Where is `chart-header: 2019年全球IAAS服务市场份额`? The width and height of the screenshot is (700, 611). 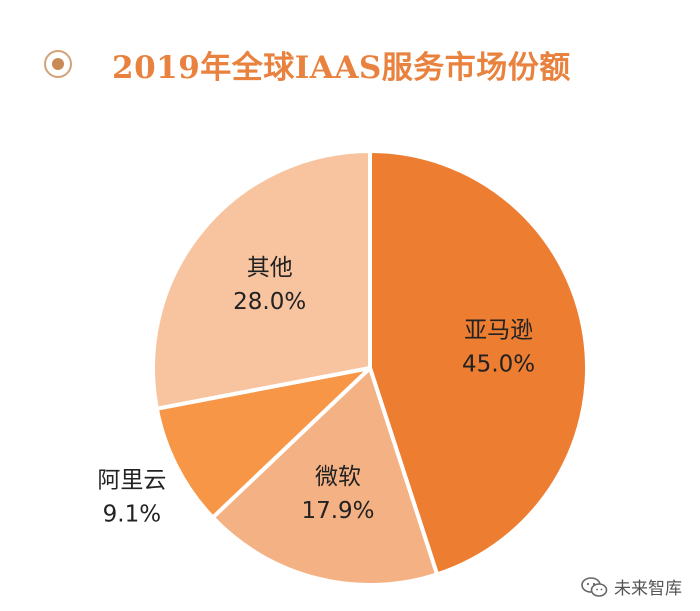
chart-header: 2019年全球IAAS服务市场份额 is located at coordinates (307, 64).